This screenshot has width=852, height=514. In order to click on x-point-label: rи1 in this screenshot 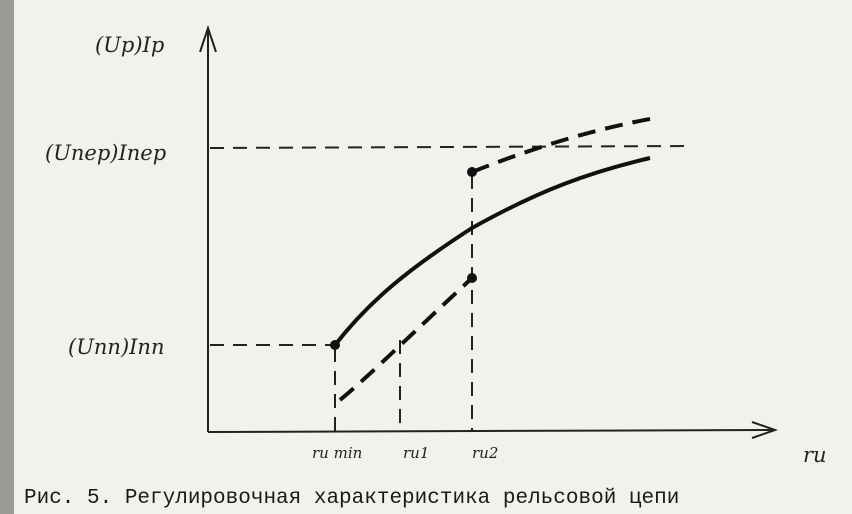, I will do `click(416, 453)`.